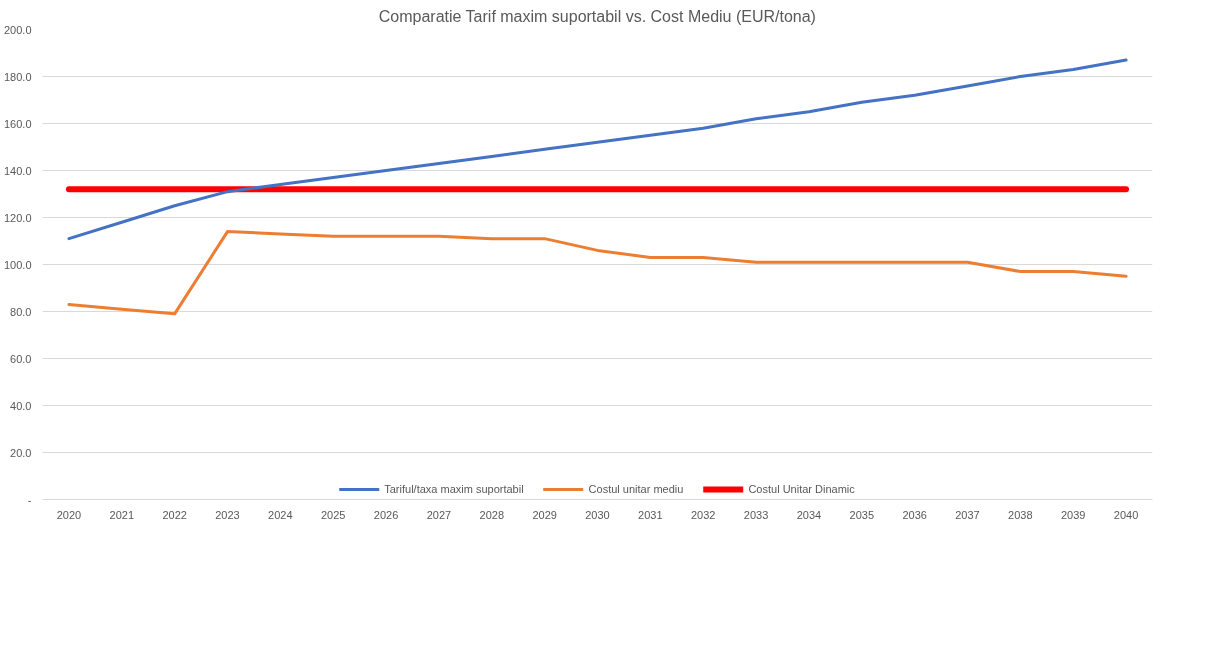  I want to click on x-tick-label: 2026, so click(386, 514).